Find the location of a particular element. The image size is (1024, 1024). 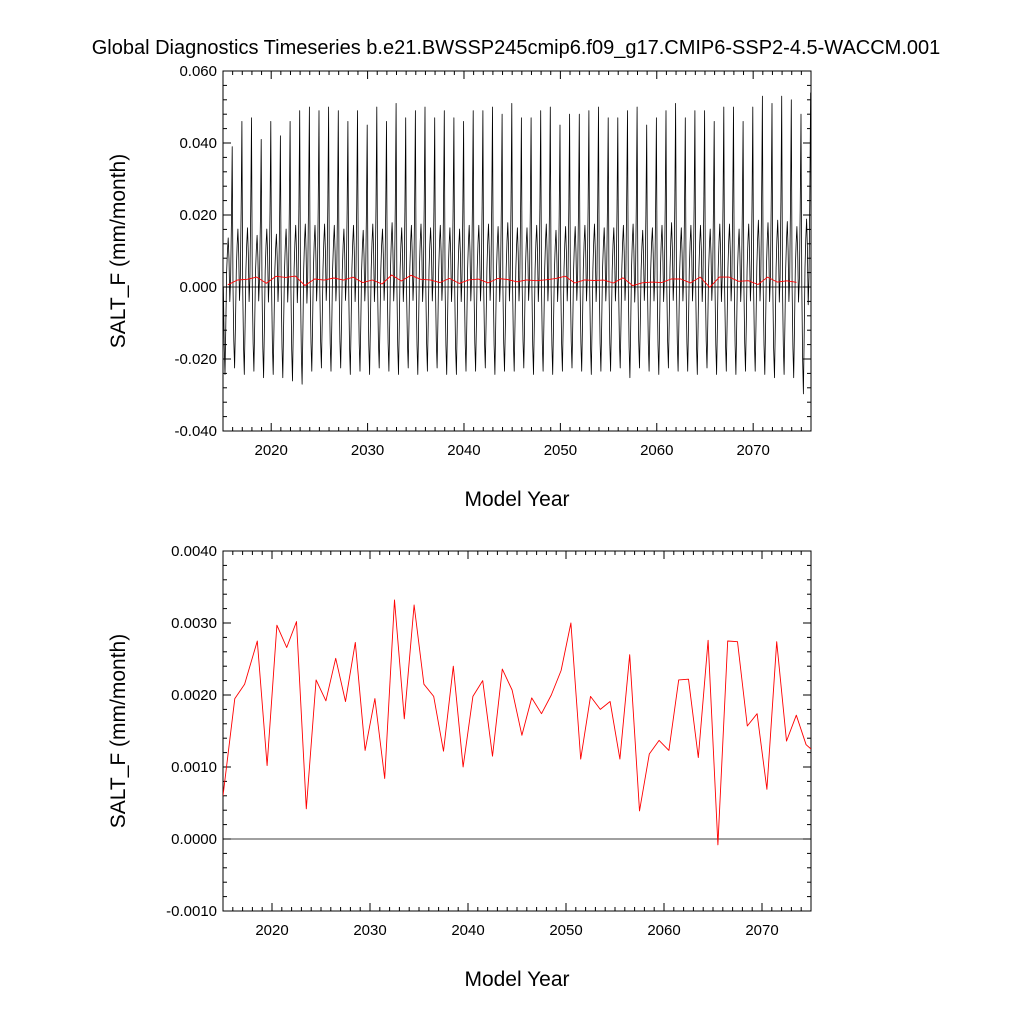

y-tick-label: 0.0030 is located at coordinates (194, 623).